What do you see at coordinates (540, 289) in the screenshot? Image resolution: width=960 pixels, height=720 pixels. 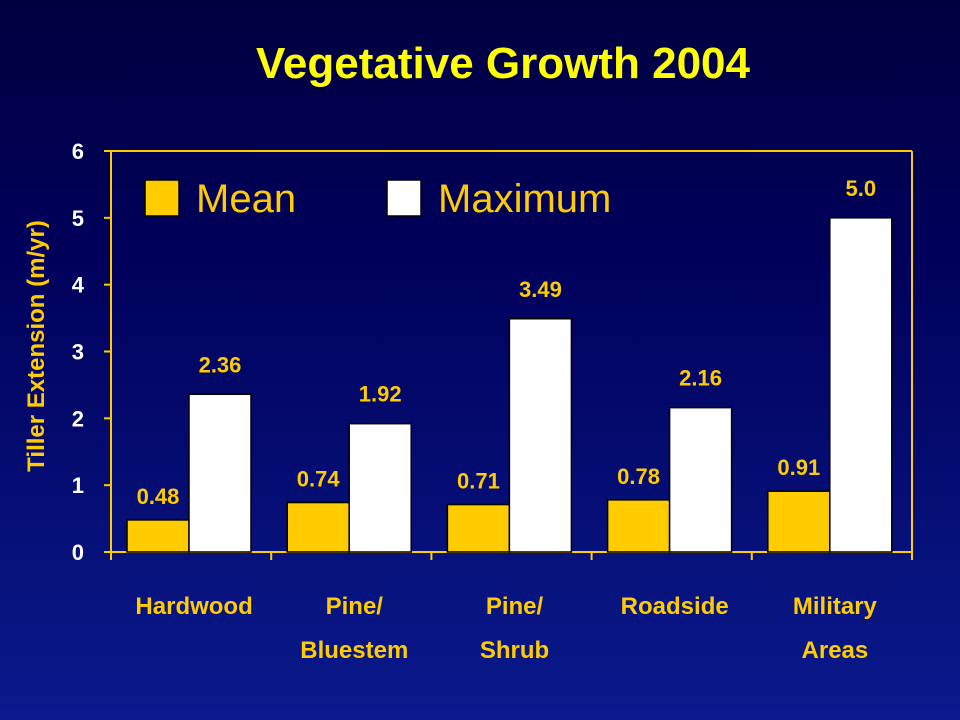 I see `data-label-maximum: 3.49` at bounding box center [540, 289].